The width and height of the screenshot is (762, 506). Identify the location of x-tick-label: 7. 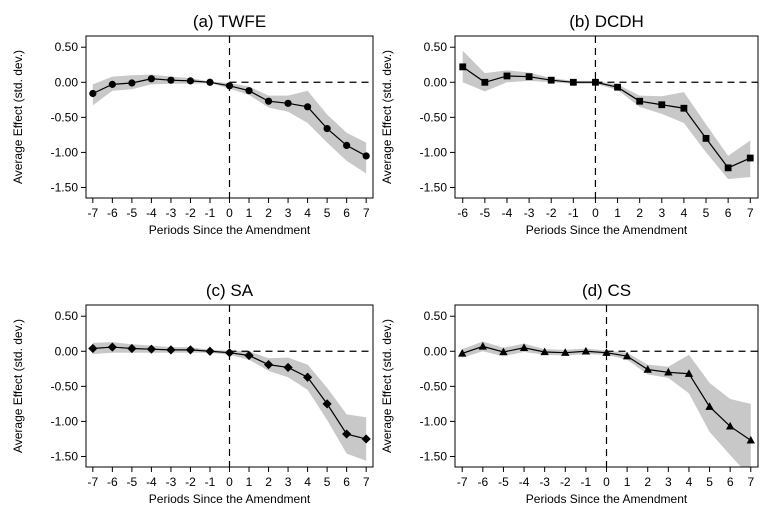
(750, 482).